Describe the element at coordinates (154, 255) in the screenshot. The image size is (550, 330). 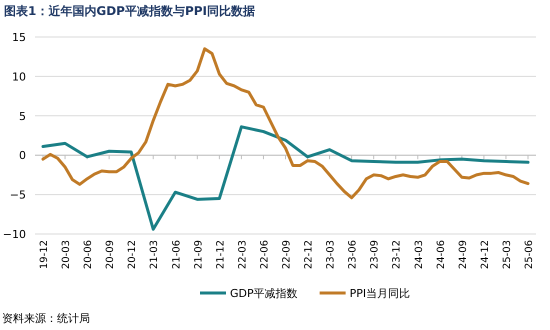
I see `x-tick-label: 21-03` at that location.